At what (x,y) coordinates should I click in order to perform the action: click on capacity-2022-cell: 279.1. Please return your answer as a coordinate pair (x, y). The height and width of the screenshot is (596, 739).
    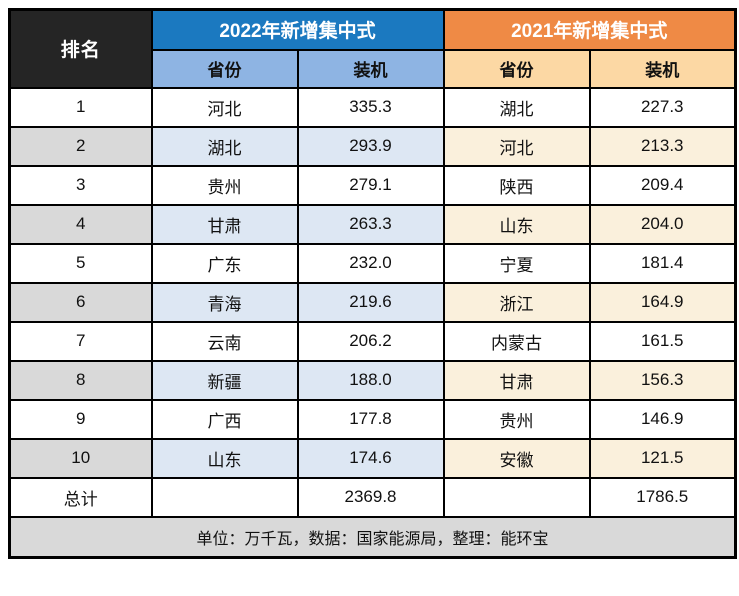
    Looking at the image, I should click on (370, 185).